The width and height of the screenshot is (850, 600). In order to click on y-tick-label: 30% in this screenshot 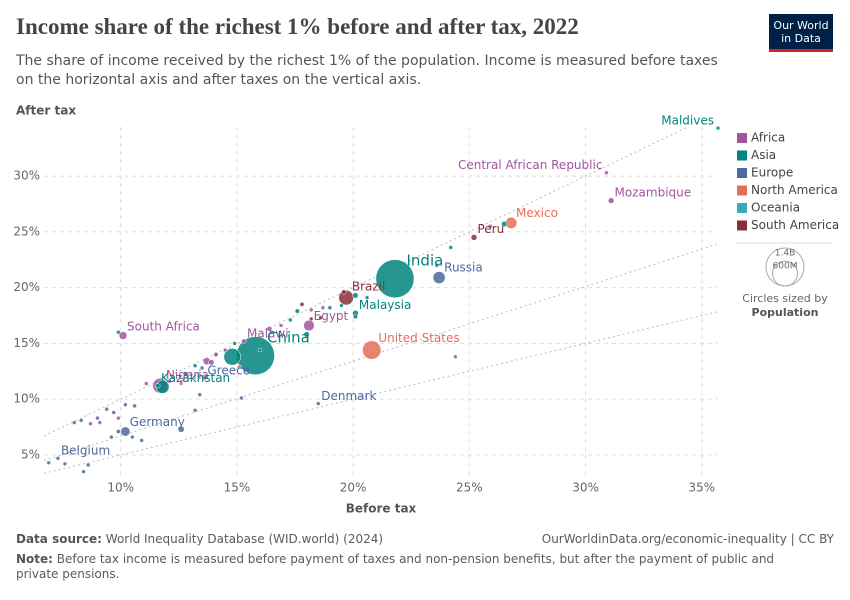, I will do `click(26, 176)`.